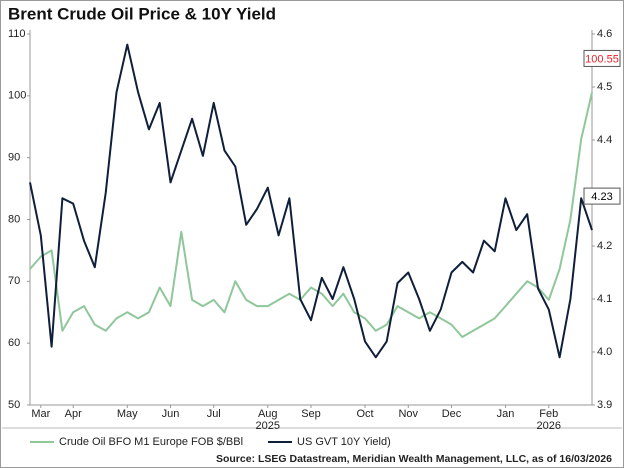  Describe the element at coordinates (506, 414) in the screenshot. I see `x-tick-label: Jan` at that location.